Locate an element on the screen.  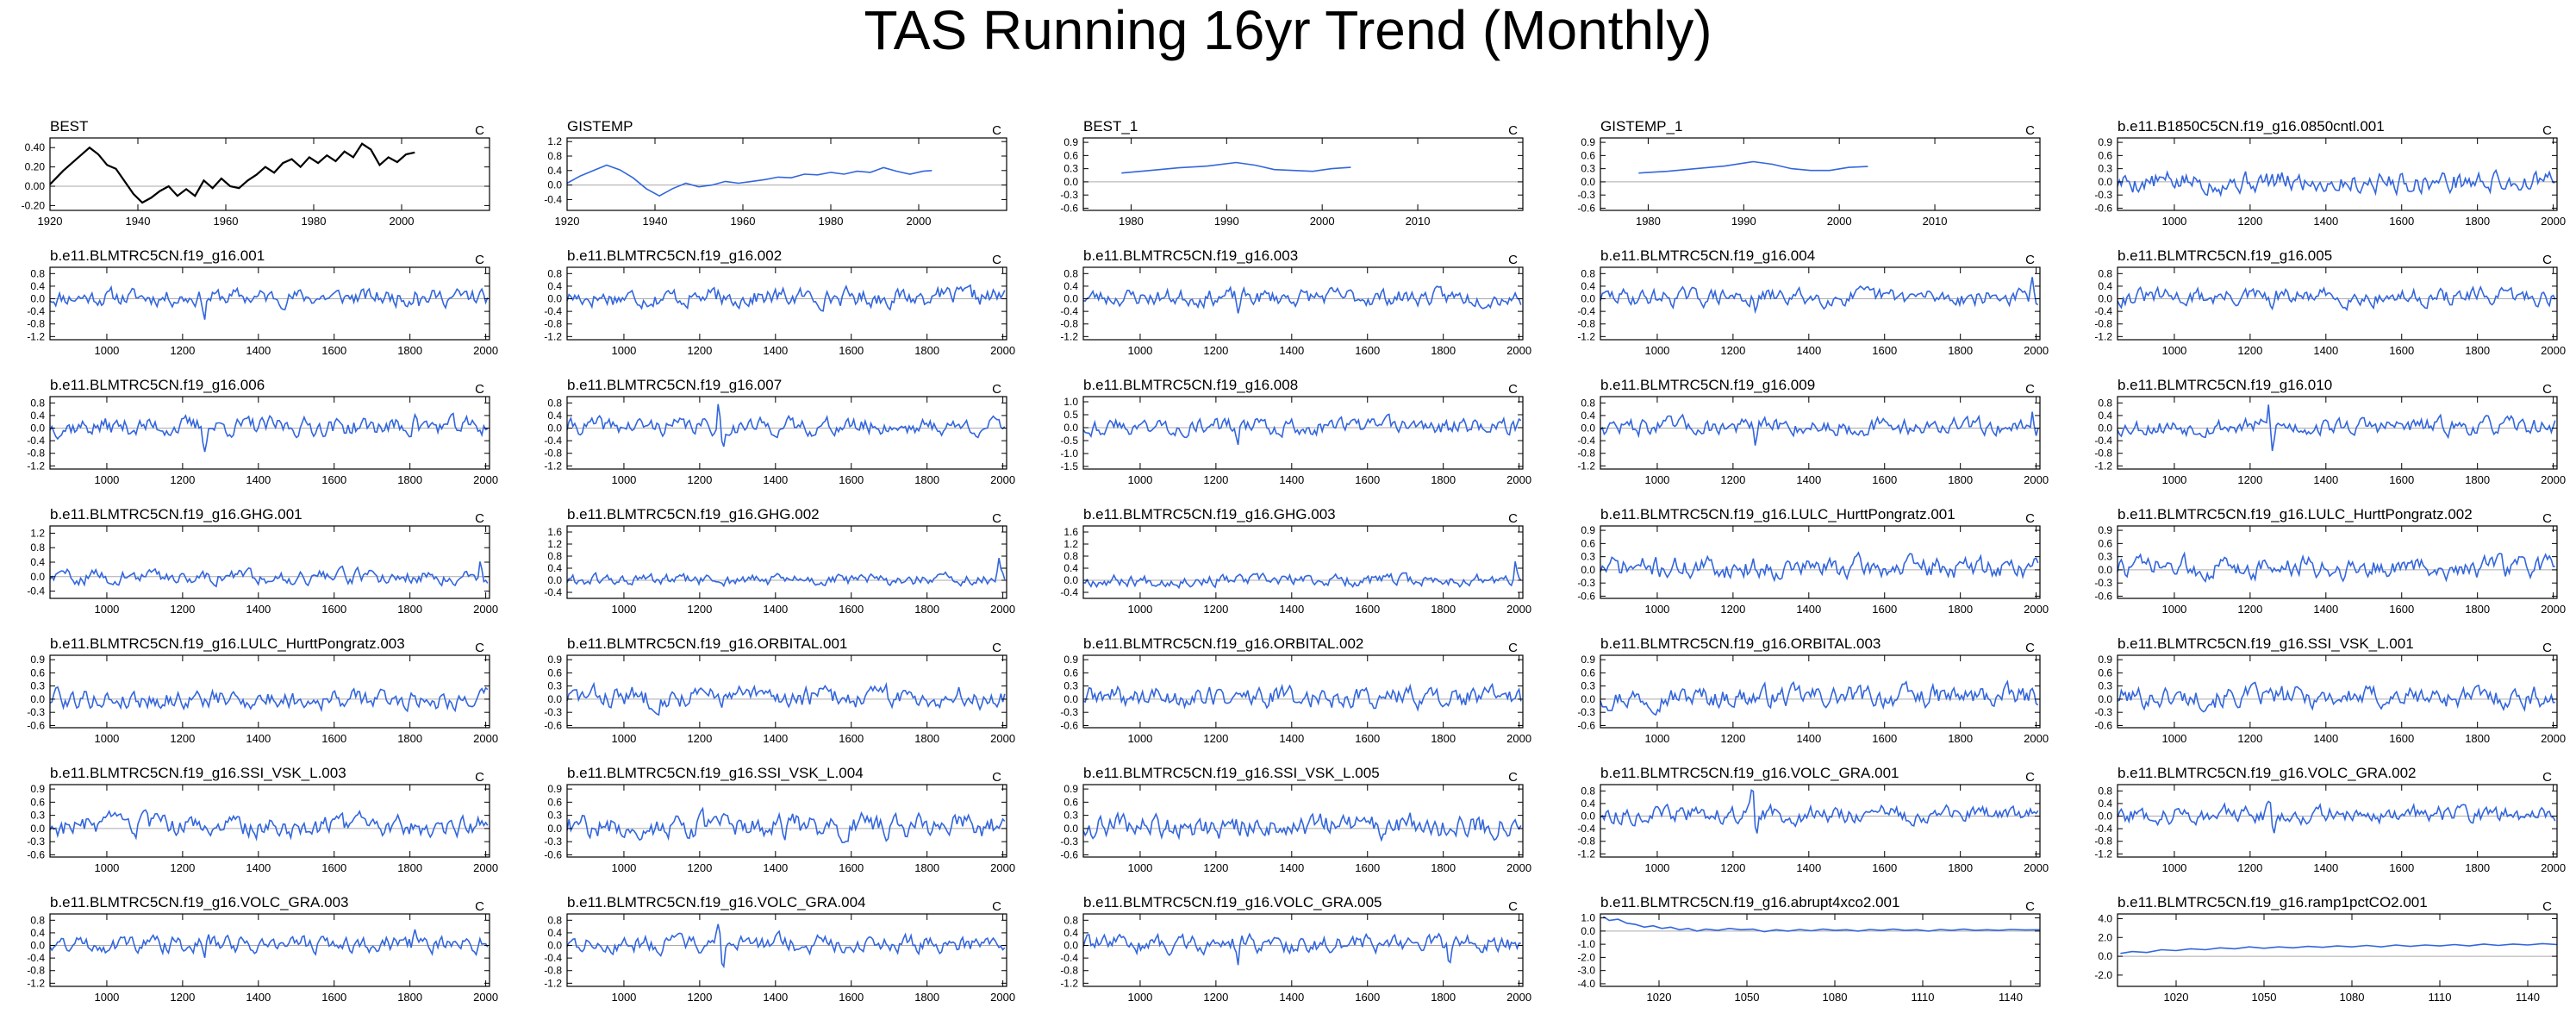
panel-title: b.e11.BLMTRC5CN.f19_g16.ramp1pctCO2.001 is located at coordinates (2273, 902).